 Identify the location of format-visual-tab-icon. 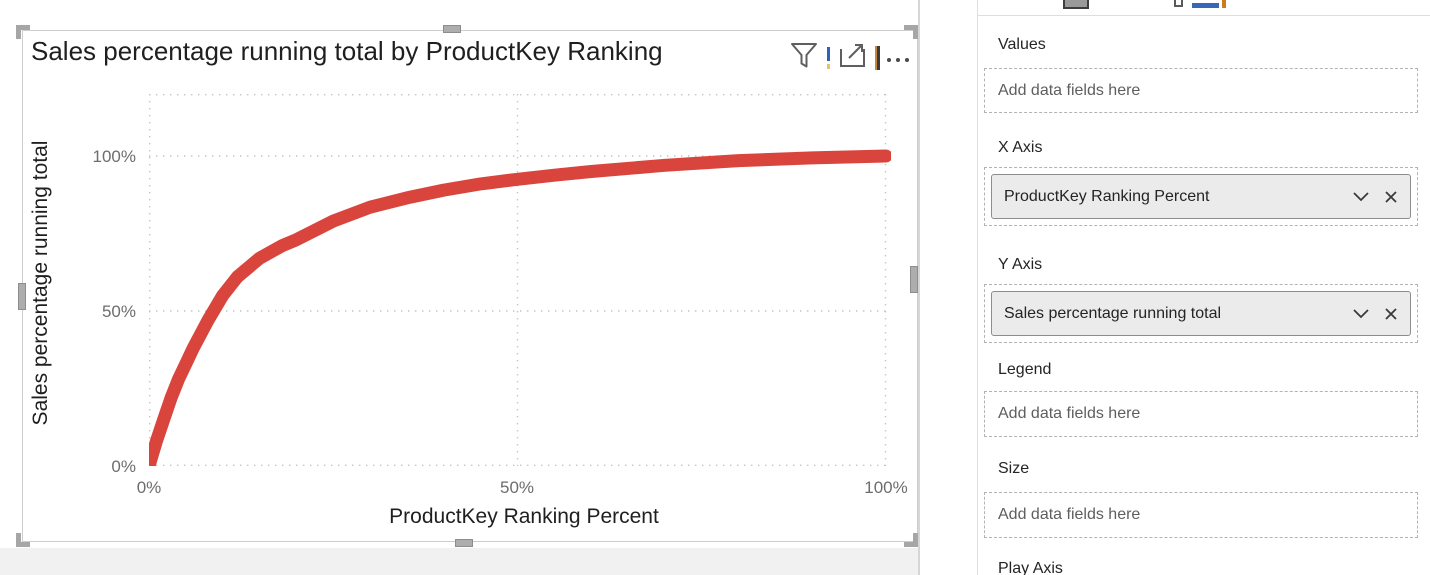
(1178, 3).